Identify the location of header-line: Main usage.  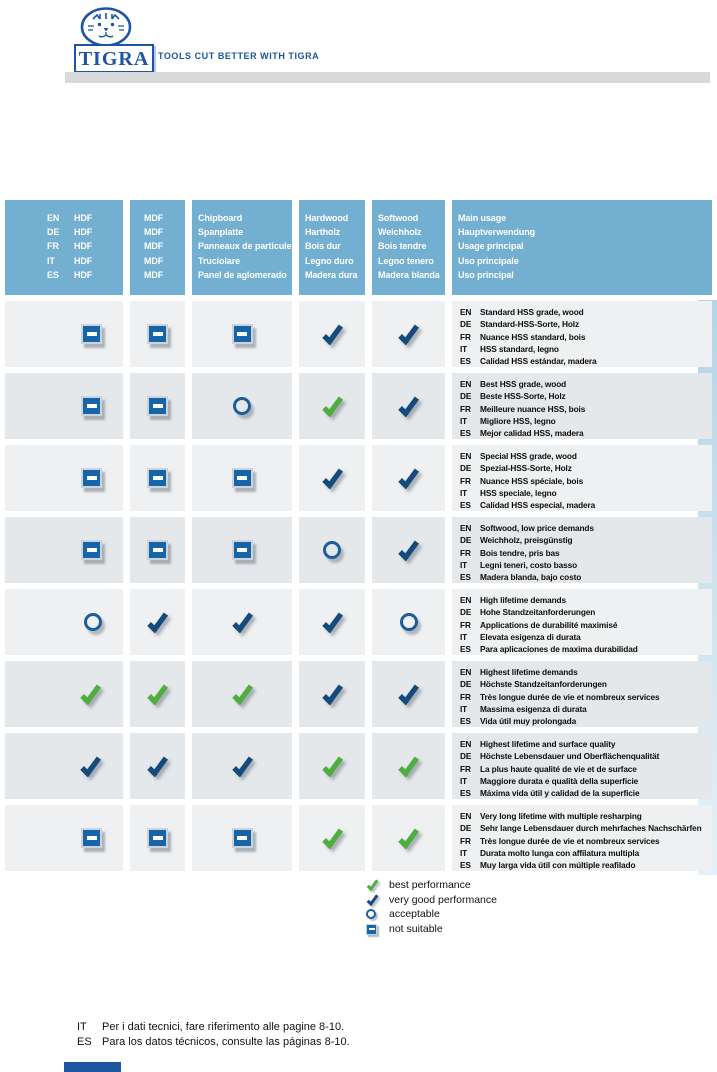
(582, 218).